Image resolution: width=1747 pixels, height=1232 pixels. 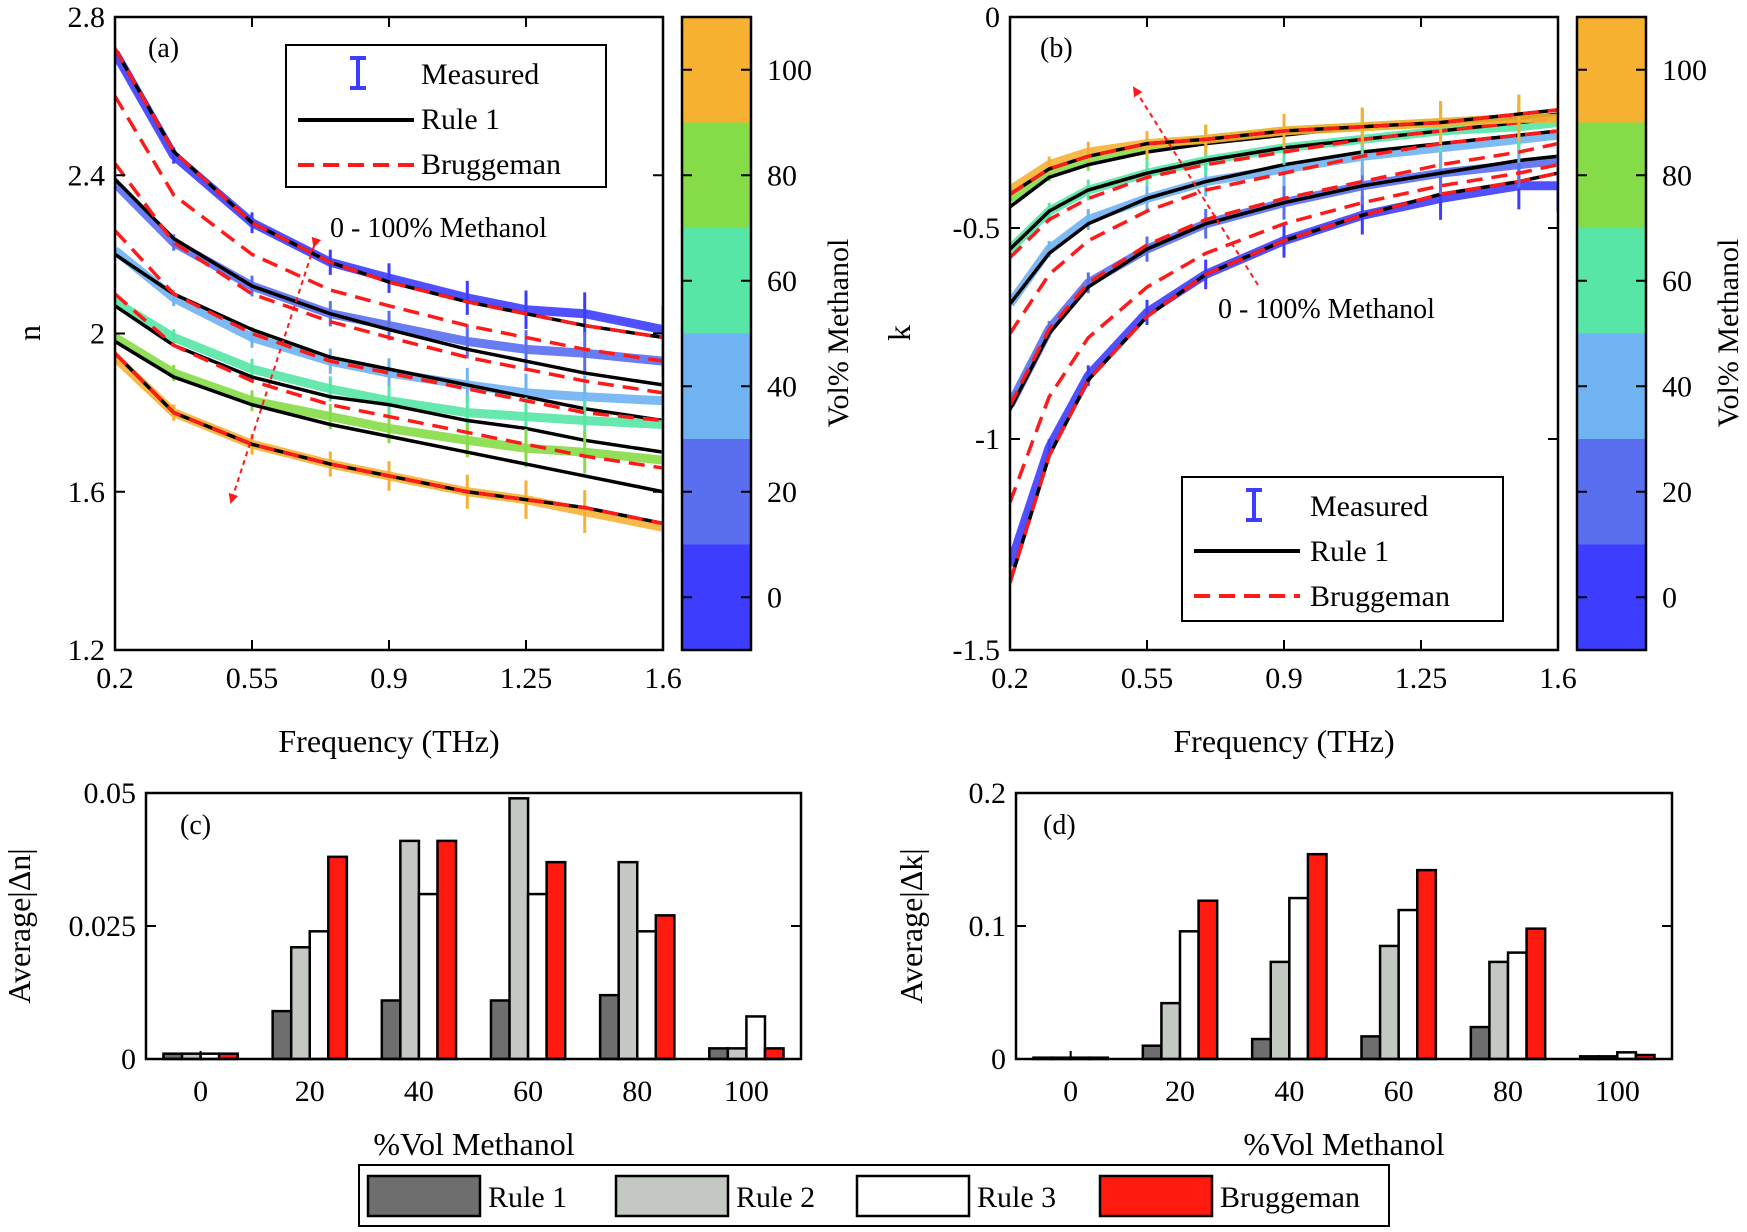 What do you see at coordinates (1283, 741) in the screenshot?
I see `panel-b-xlabel: Frequency (THz)` at bounding box center [1283, 741].